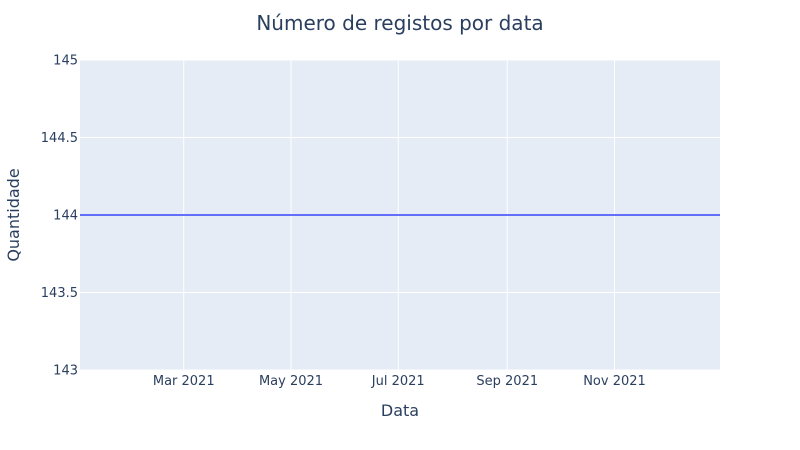  I want to click on x-tick-label: Jul 2021, so click(398, 381).